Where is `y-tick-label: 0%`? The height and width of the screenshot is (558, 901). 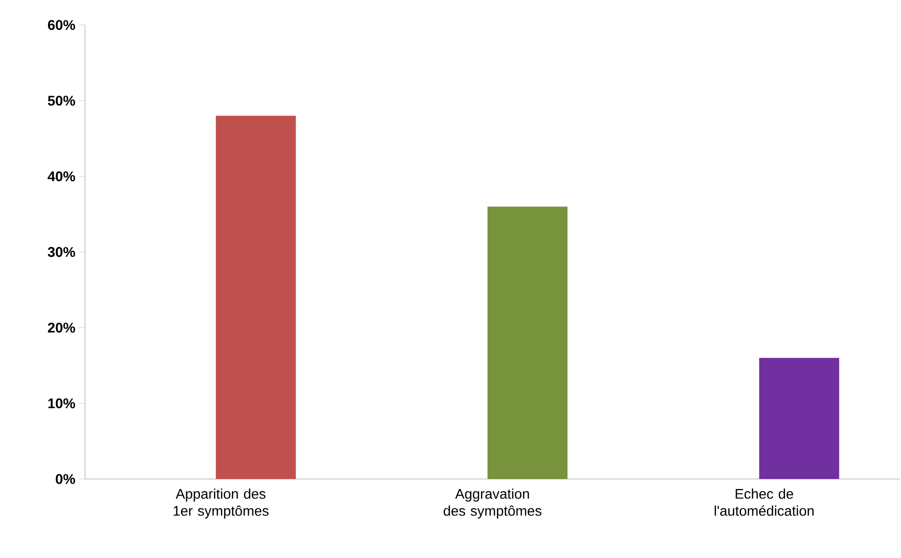 y-tick-label: 0% is located at coordinates (66, 479).